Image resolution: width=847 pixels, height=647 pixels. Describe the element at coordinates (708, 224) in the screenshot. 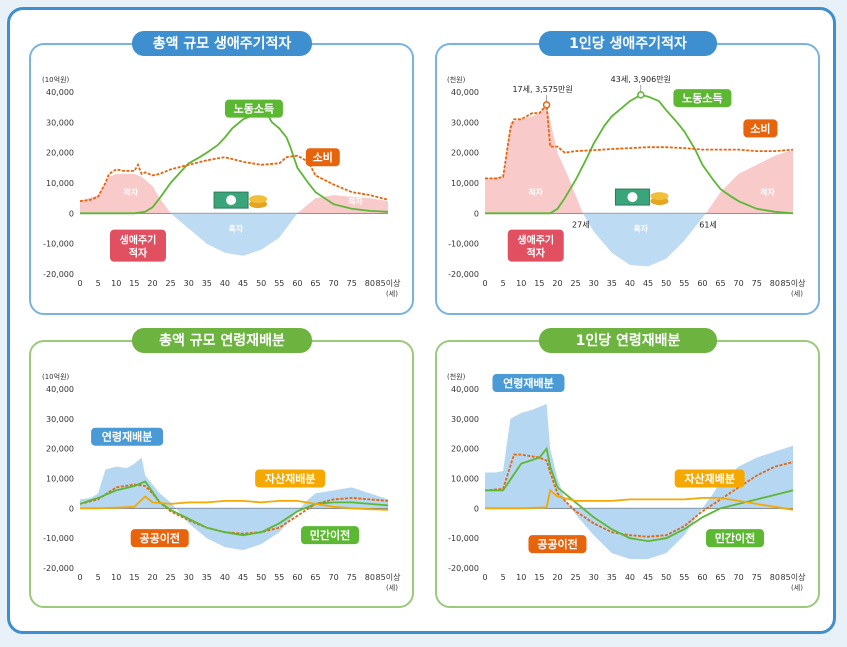

I see `crossing-annotation: 61세` at that location.